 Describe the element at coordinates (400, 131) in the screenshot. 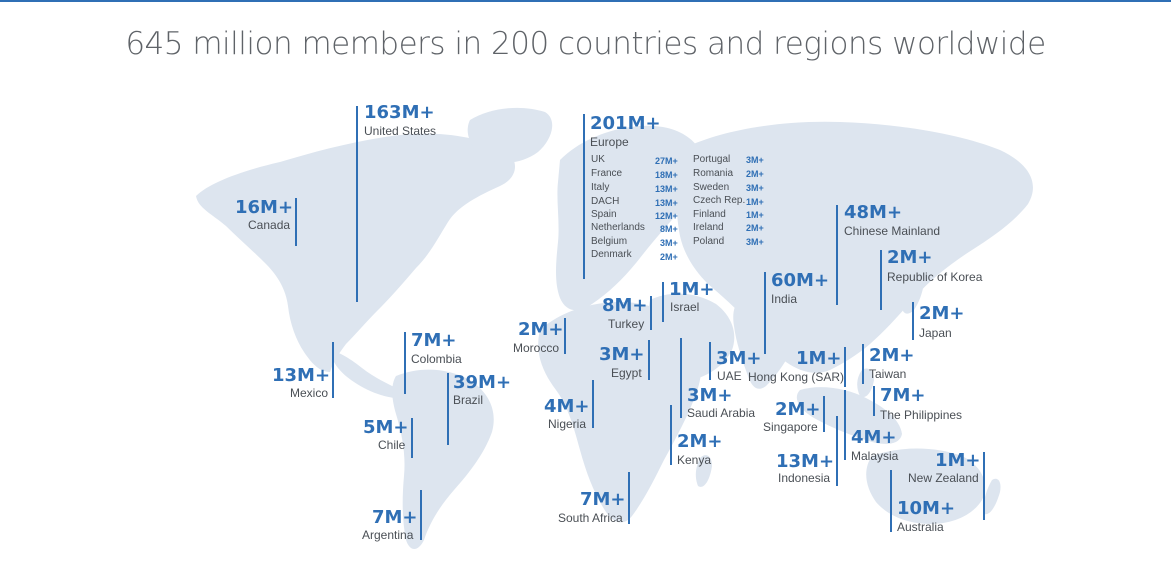

I see `label-united-states: United States` at that location.